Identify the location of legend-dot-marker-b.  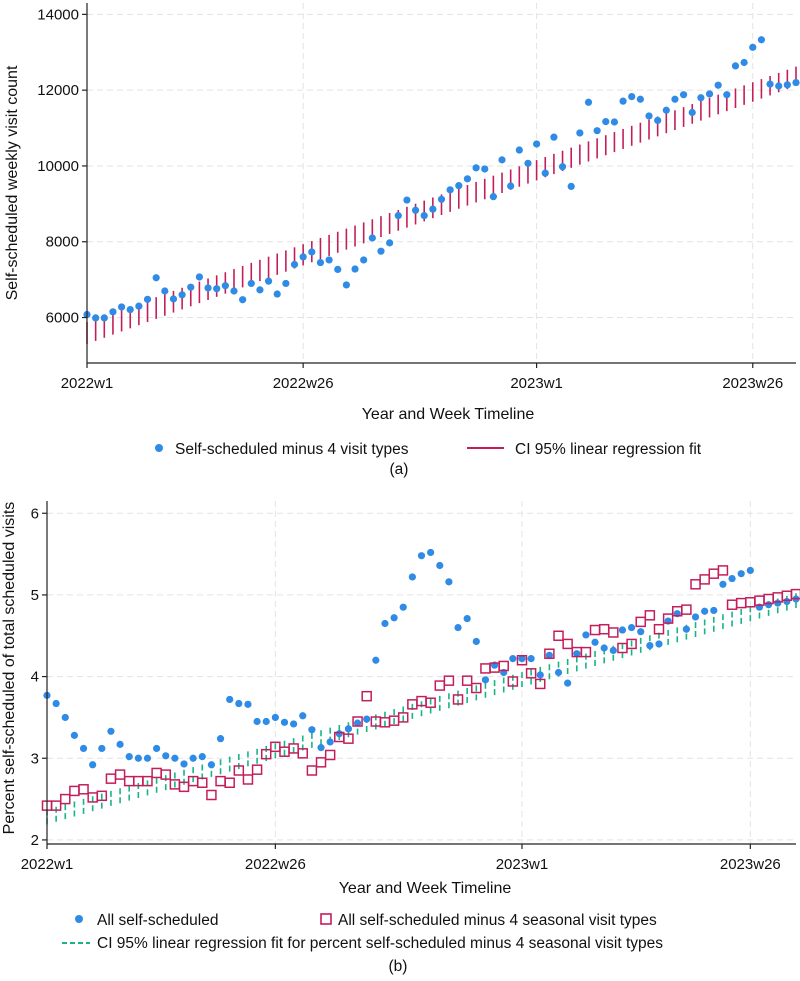
(79, 919).